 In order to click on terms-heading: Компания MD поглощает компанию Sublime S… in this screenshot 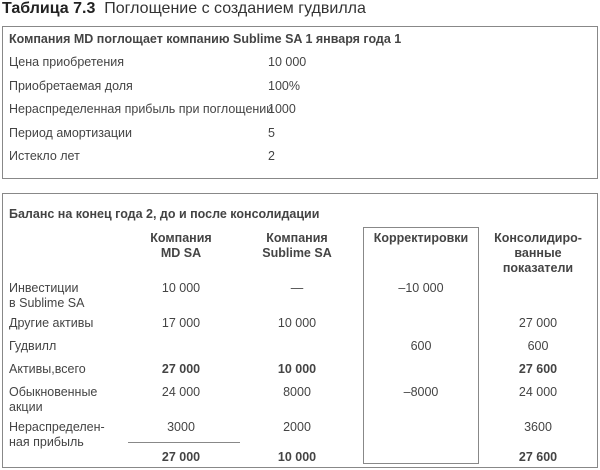, I will do `click(205, 39)`.